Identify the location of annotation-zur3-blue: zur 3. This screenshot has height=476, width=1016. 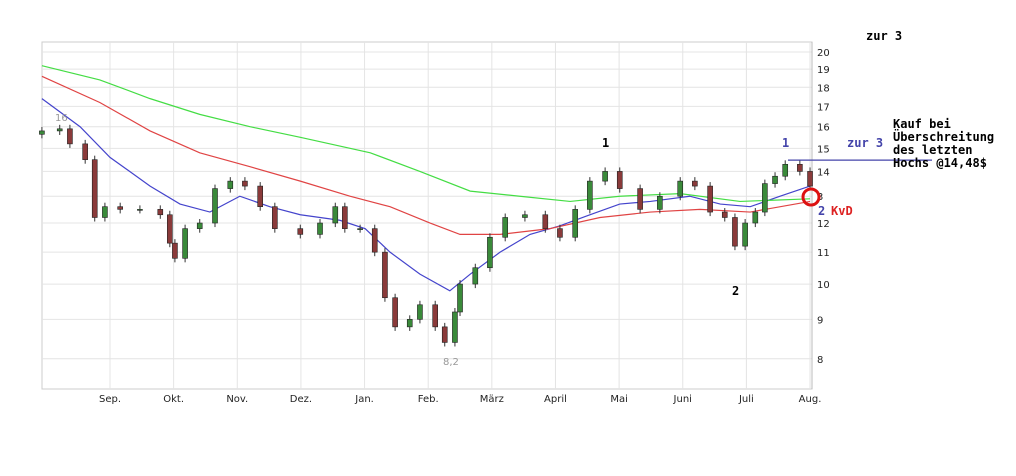
(865, 143).